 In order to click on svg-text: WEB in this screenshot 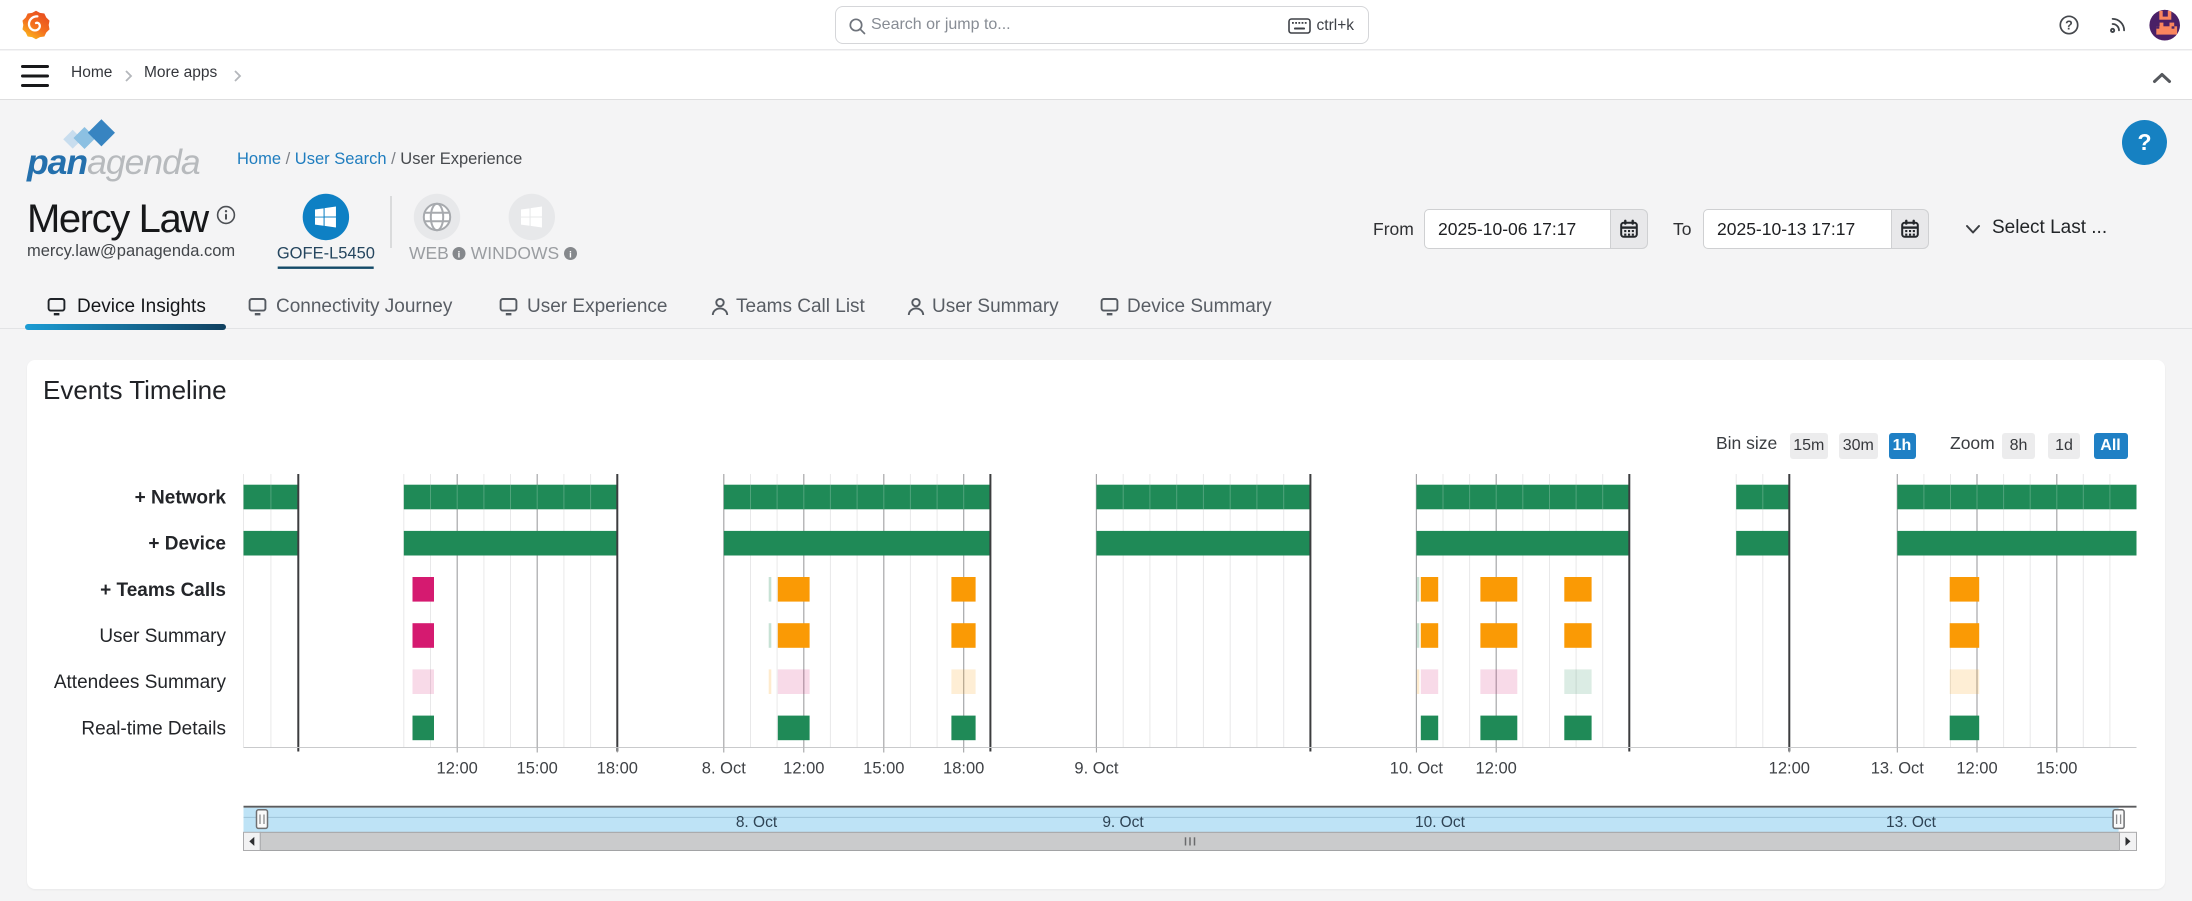, I will do `click(429, 253)`.